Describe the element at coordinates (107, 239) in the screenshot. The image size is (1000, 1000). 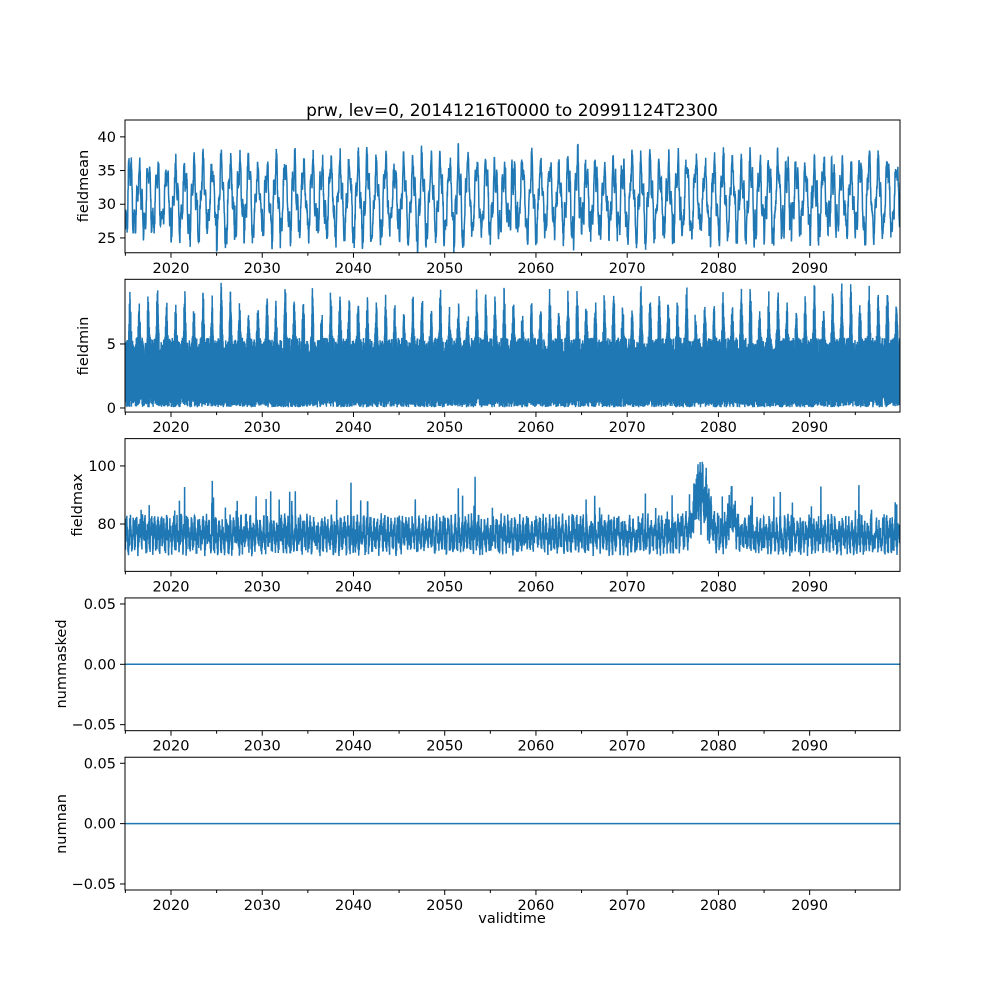
I see `y-tick-label: 25` at that location.